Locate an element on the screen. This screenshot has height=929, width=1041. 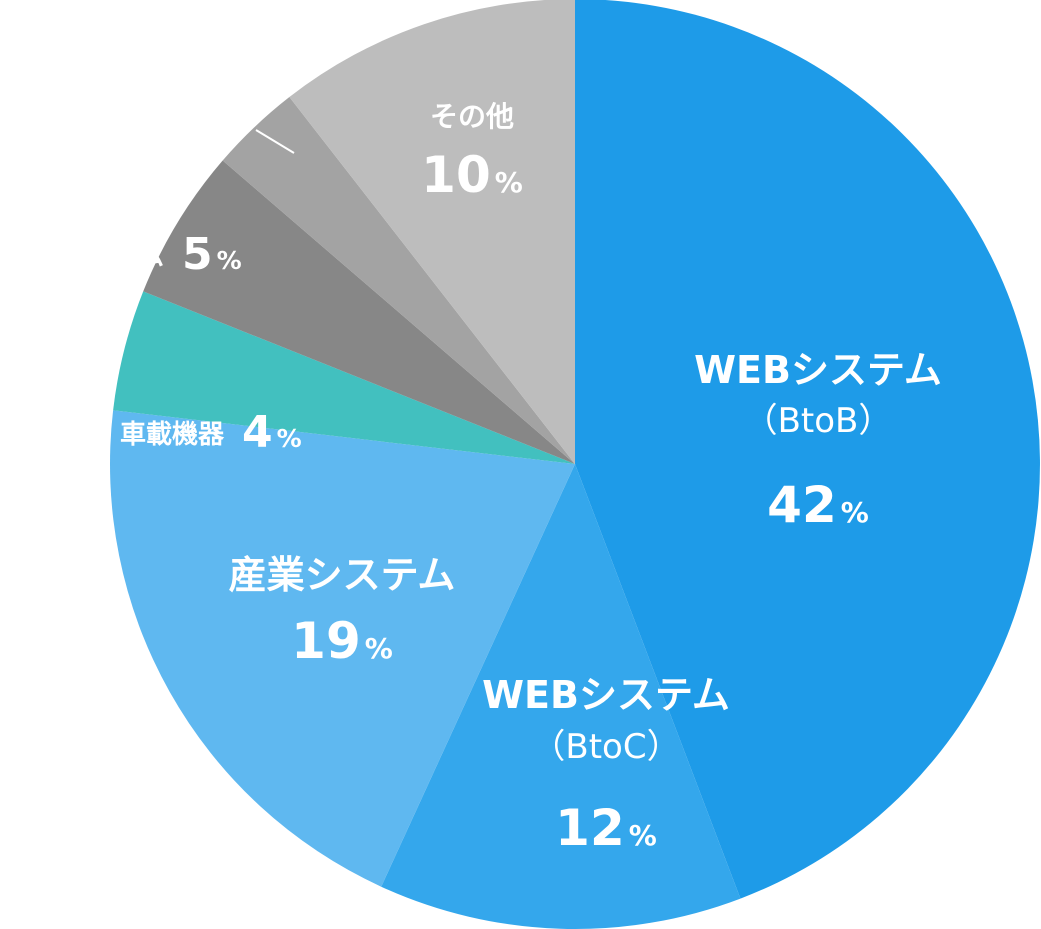
slice-label-3: 車載機器 is located at coordinates (172, 435).